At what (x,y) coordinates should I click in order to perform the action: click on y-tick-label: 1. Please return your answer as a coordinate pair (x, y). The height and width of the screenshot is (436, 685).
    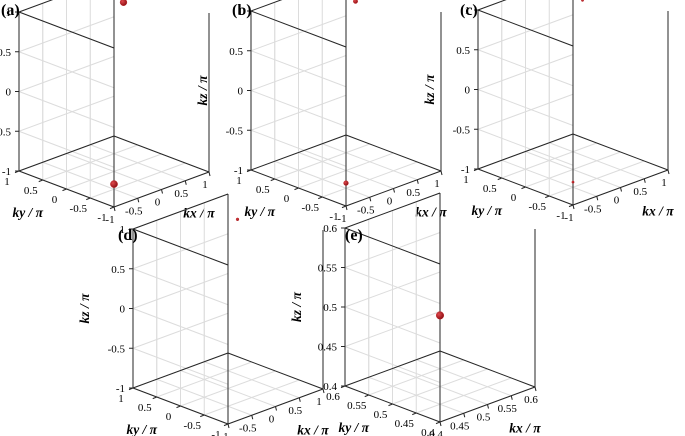
    Looking at the image, I should click on (7, 182).